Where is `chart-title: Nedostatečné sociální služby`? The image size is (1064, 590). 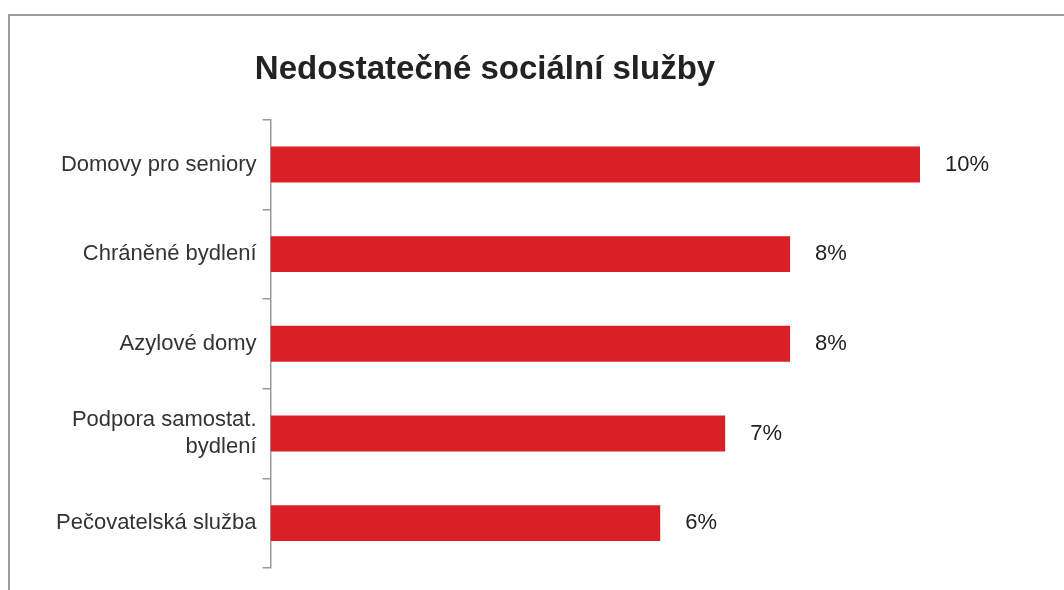 chart-title: Nedostatečné sociální služby is located at coordinates (485, 67).